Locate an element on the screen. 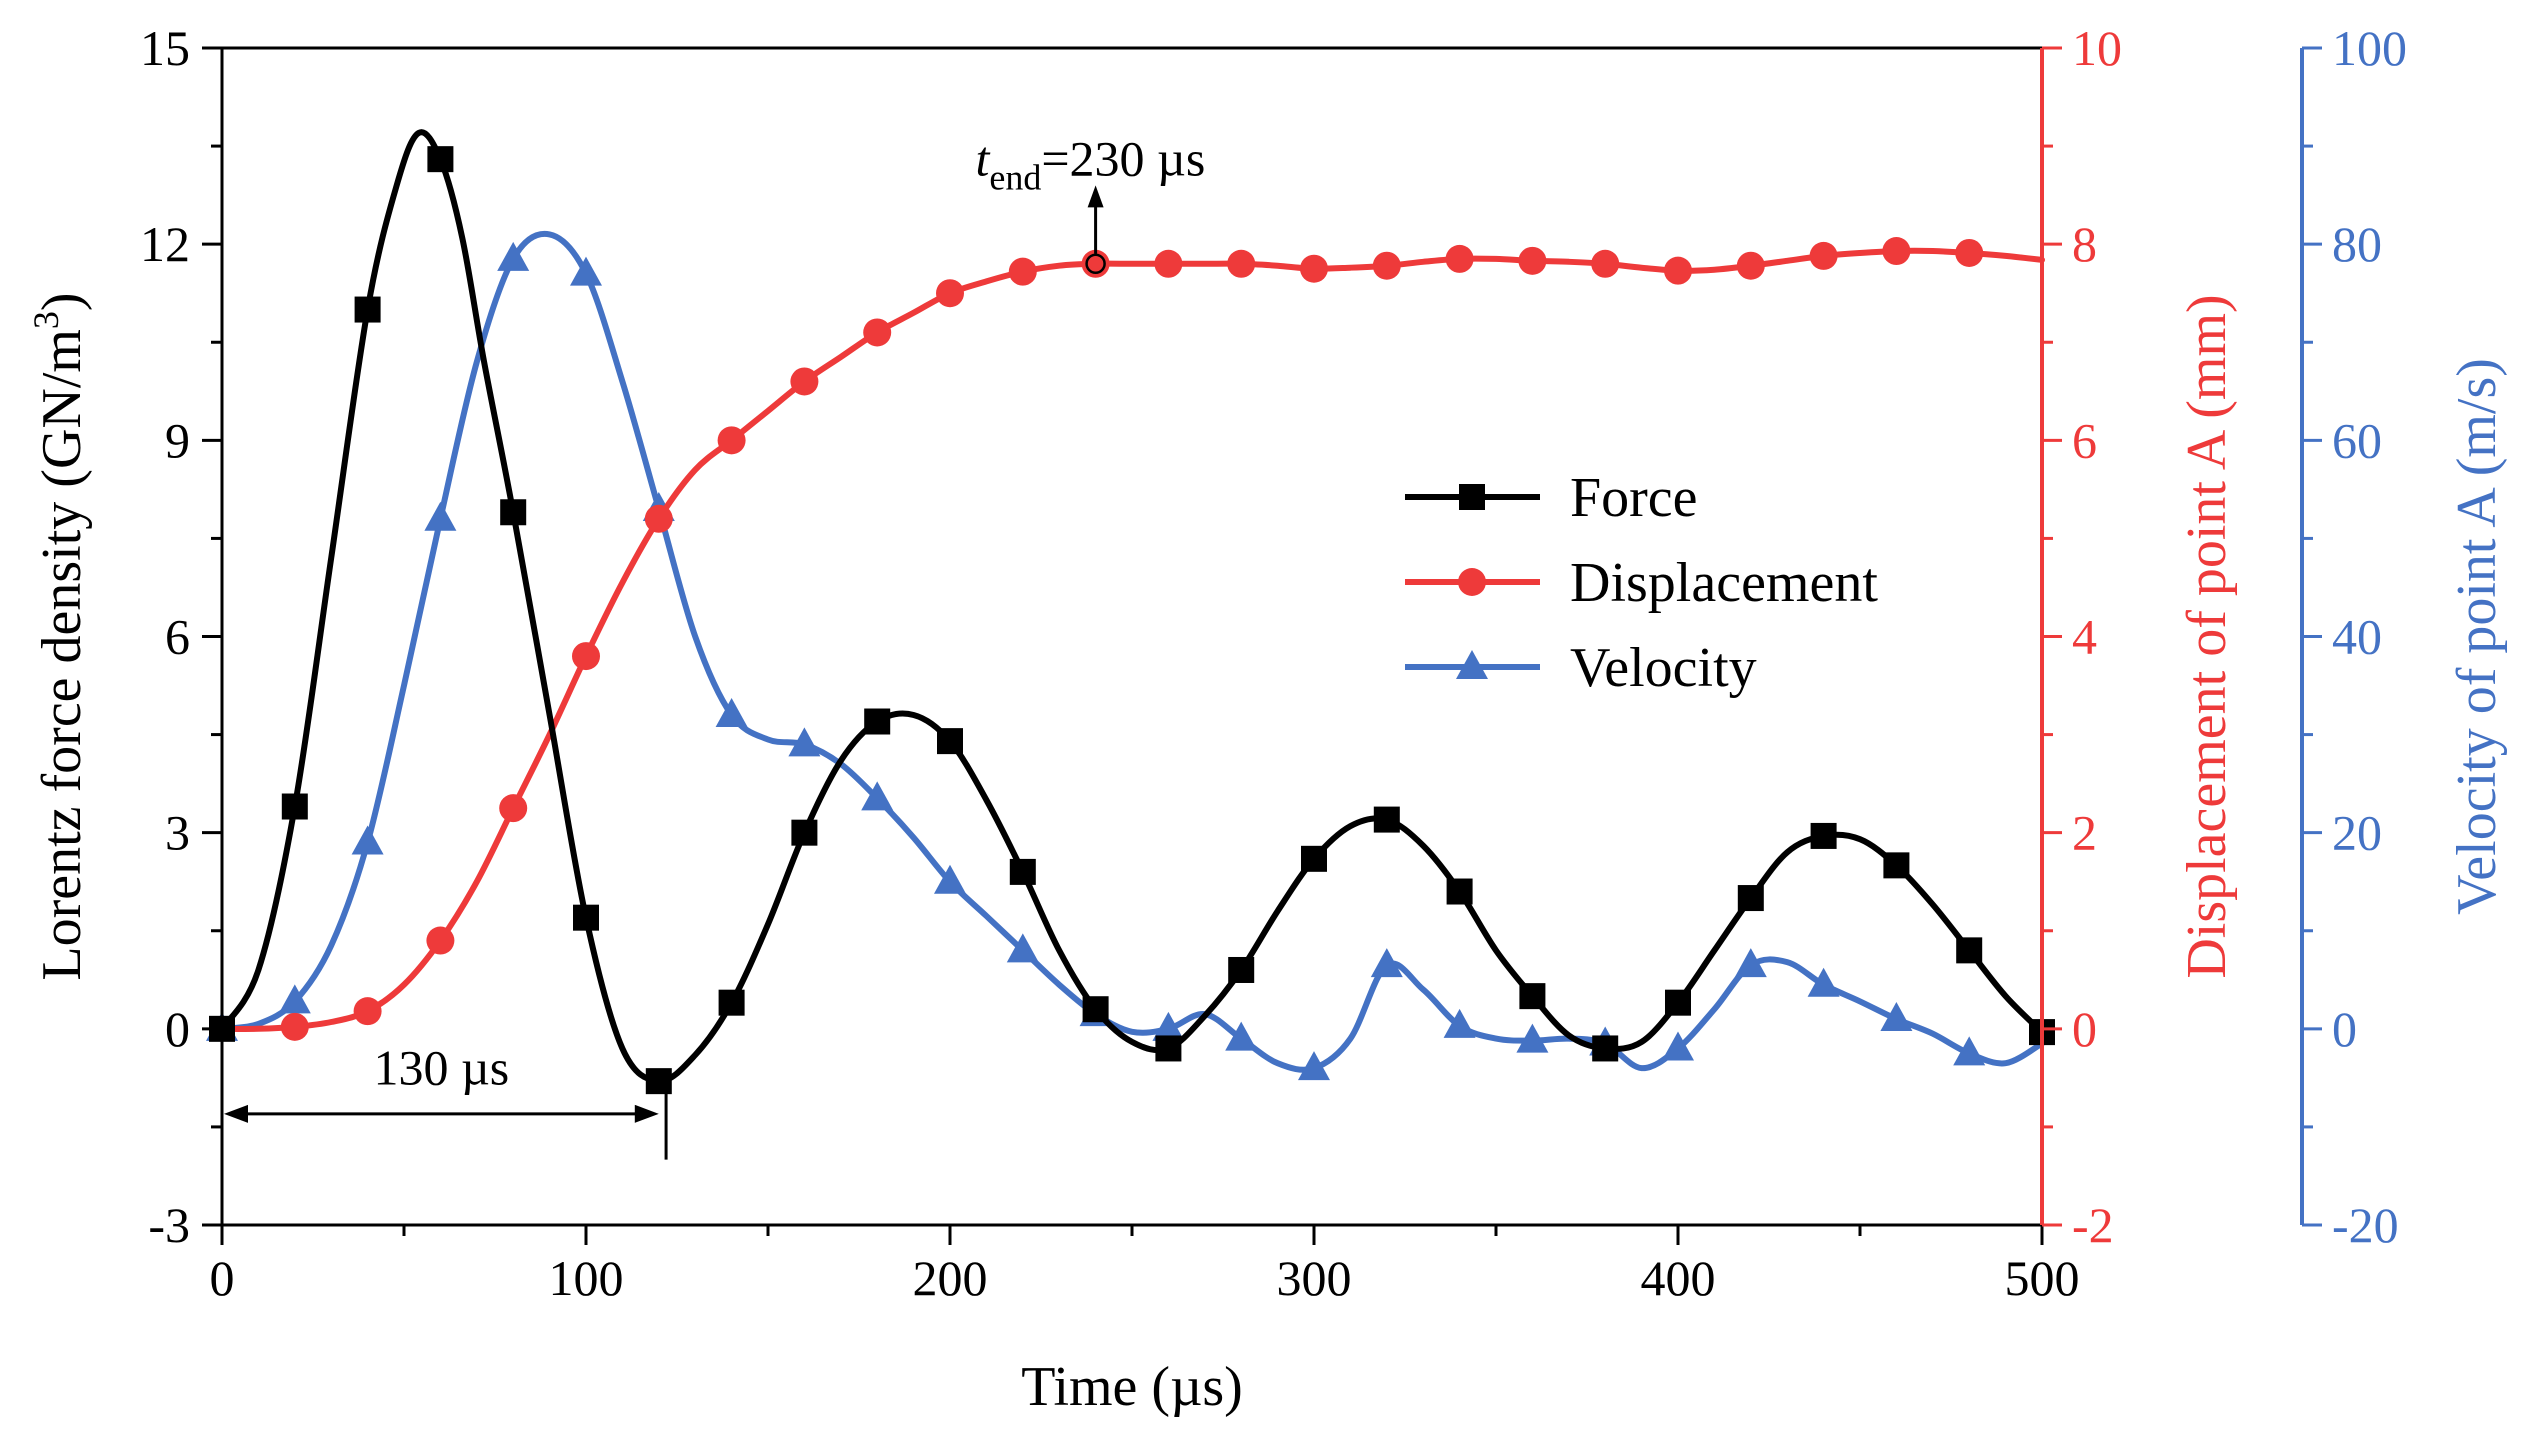 The height and width of the screenshot is (1438, 2540). velocity-tick-label: 60 is located at coordinates (2357, 440).